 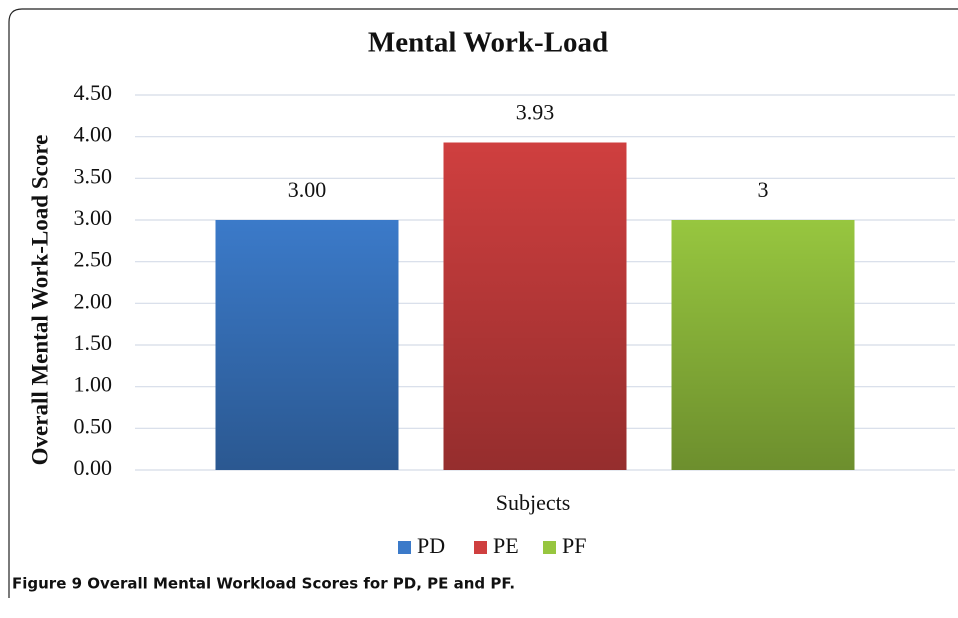 What do you see at coordinates (93, 92) in the screenshot?
I see `y-tick-label: 4.50` at bounding box center [93, 92].